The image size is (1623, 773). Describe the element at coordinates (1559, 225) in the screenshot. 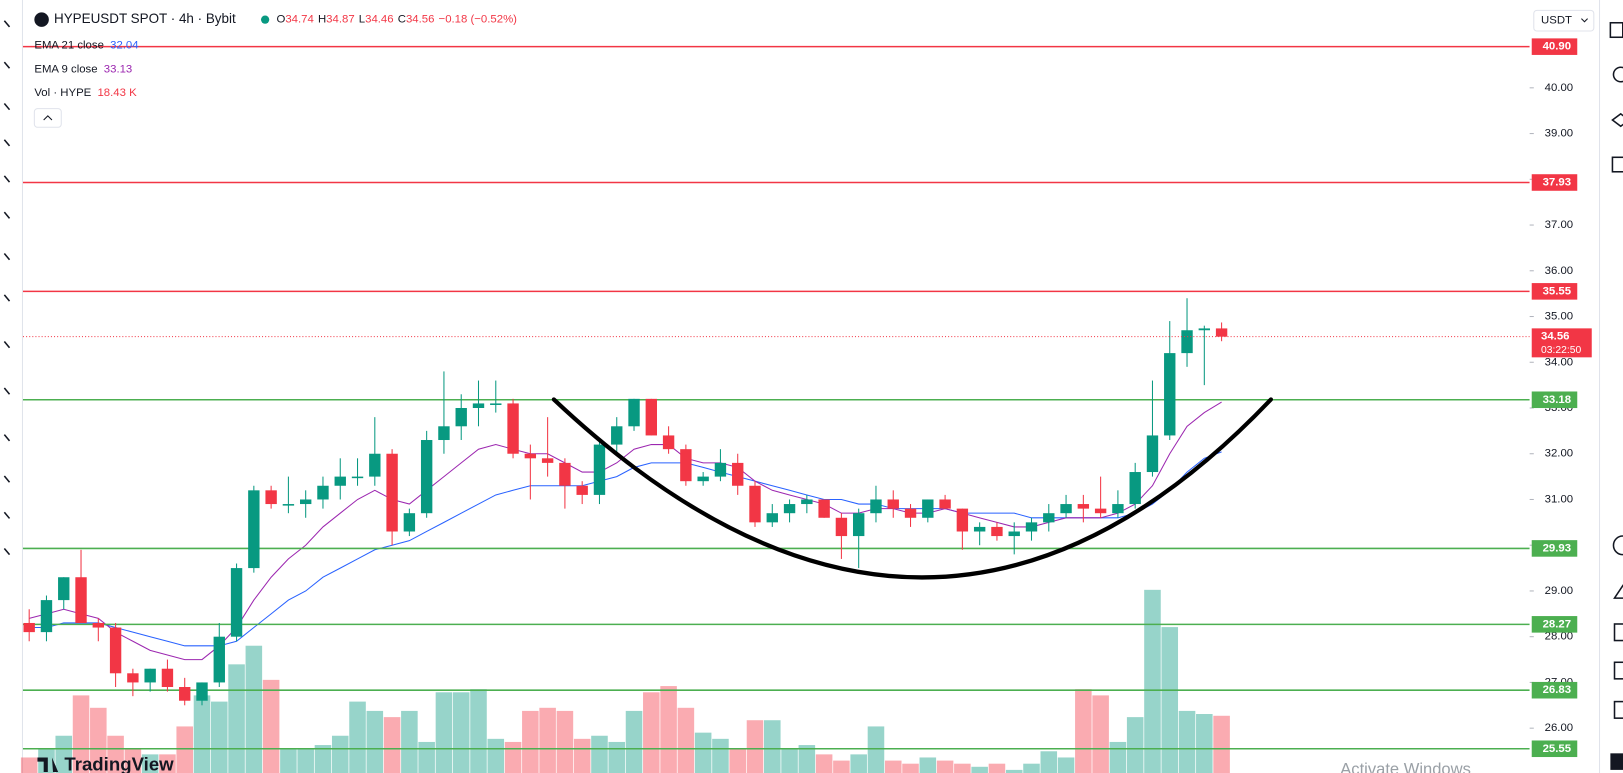

I see `y-tick-label: 37.00` at that location.